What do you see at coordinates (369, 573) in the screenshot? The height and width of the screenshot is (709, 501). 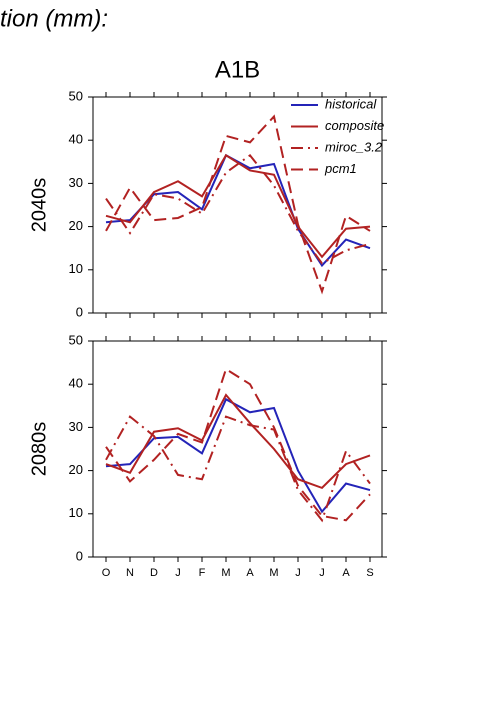 I see `x-tick-label: S` at bounding box center [369, 573].